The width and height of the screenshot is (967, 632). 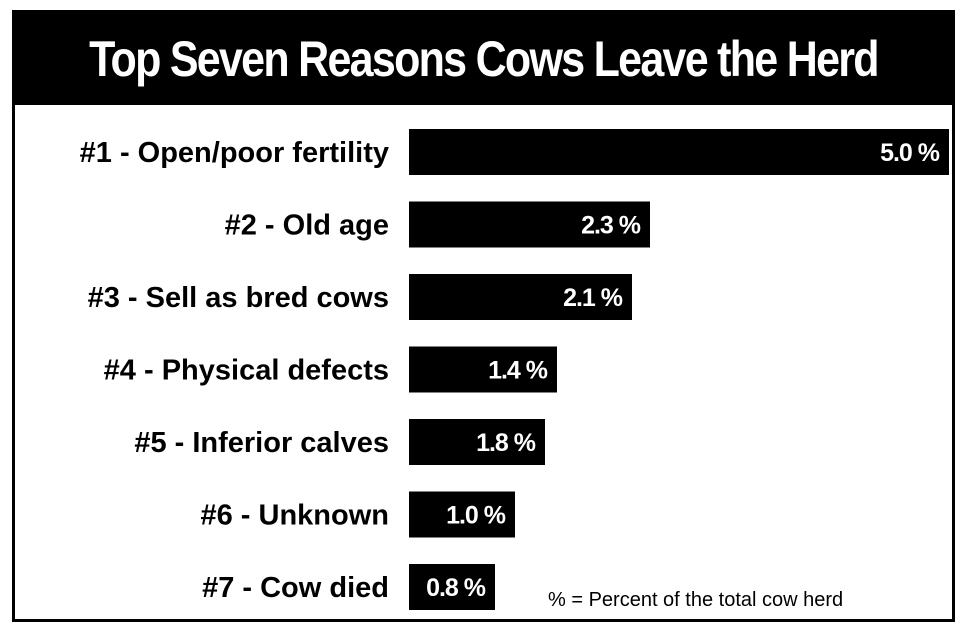 I want to click on value-label-7: 0.8 %, so click(x=456, y=588).